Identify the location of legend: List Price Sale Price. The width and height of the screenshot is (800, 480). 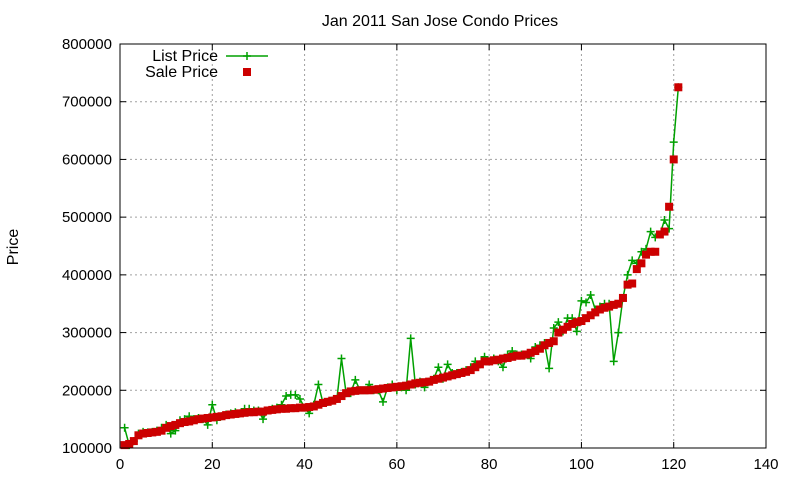
(206, 64).